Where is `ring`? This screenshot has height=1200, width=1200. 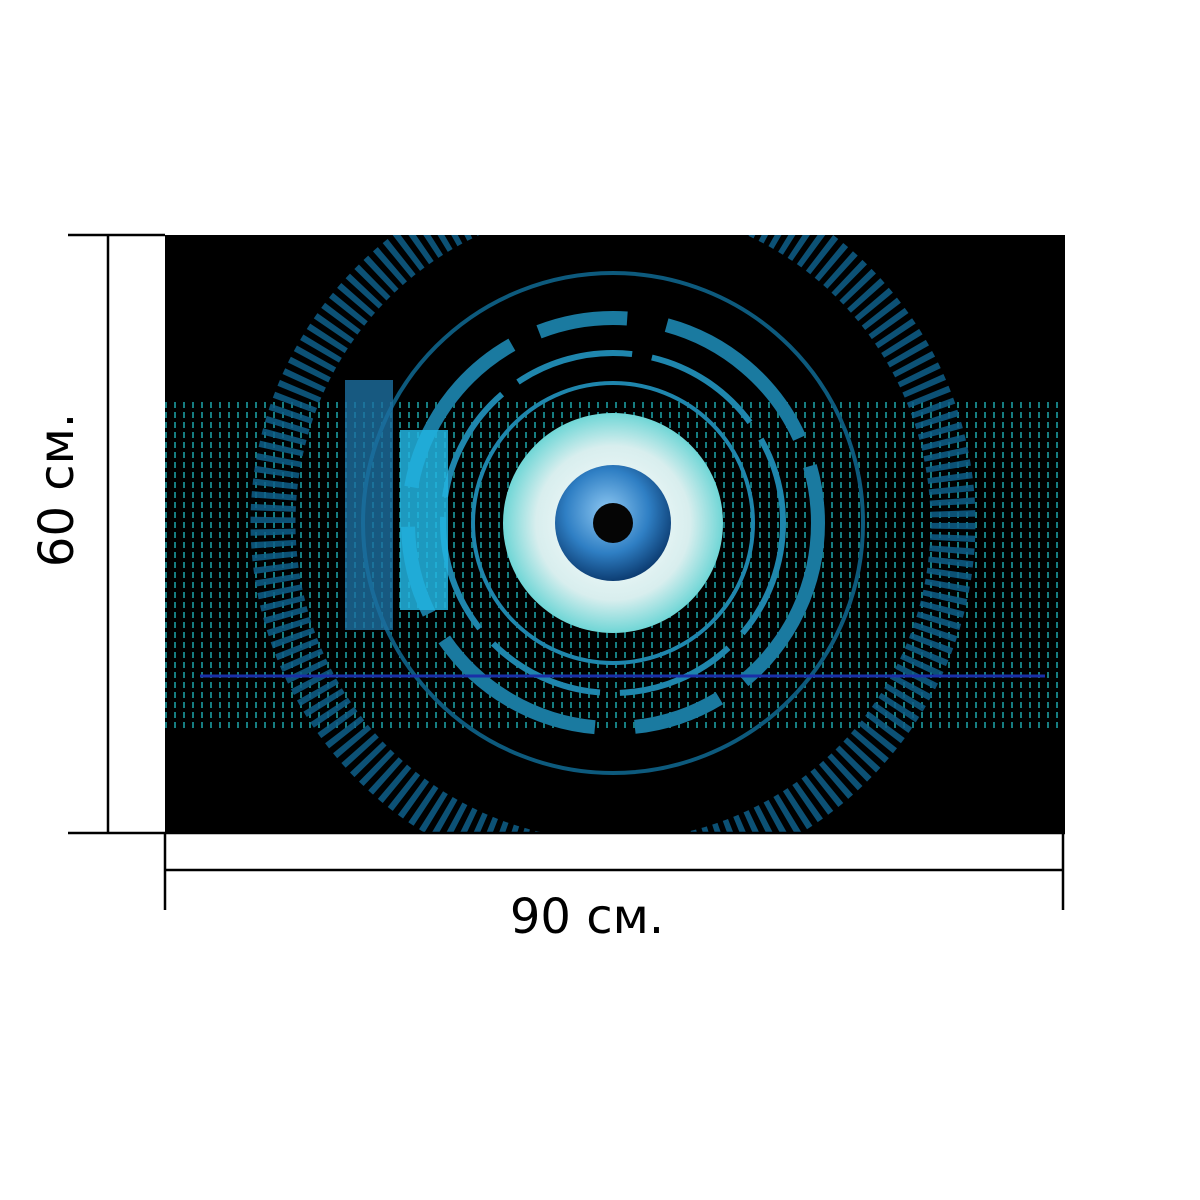 ring is located at coordinates (613, 523).